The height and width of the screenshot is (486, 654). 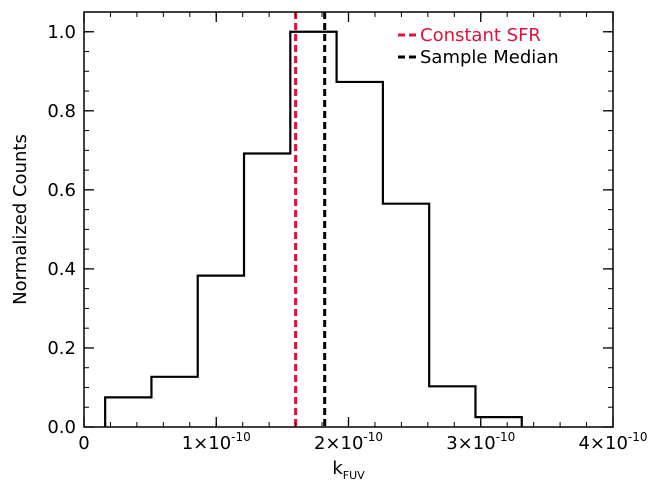 What do you see at coordinates (61, 111) in the screenshot?
I see `y-tick-label: 0.8` at bounding box center [61, 111].